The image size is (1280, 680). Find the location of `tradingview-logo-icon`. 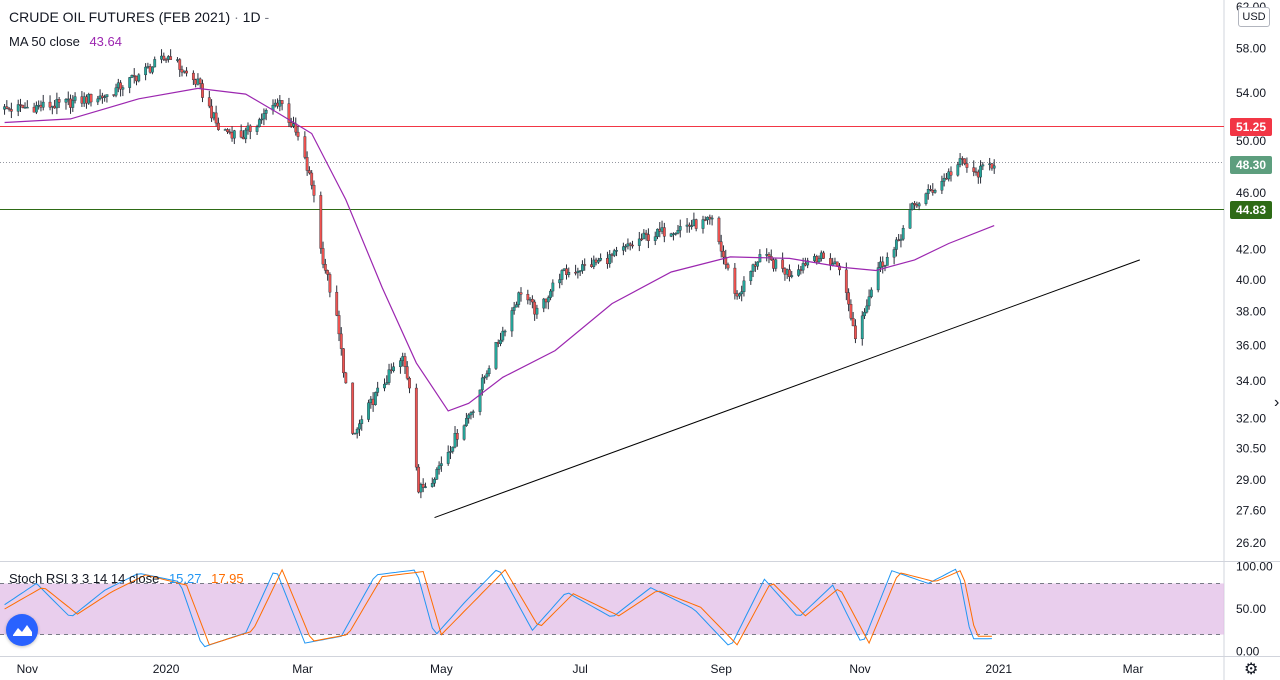

tradingview-logo-icon is located at coordinates (22, 630).